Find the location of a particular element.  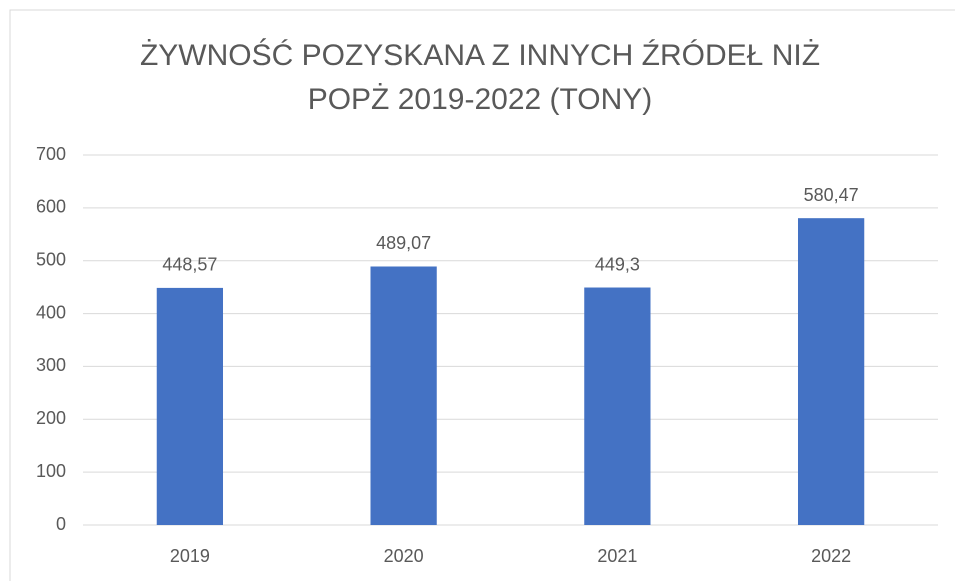

y-tick-label: 500 is located at coordinates (51, 259).